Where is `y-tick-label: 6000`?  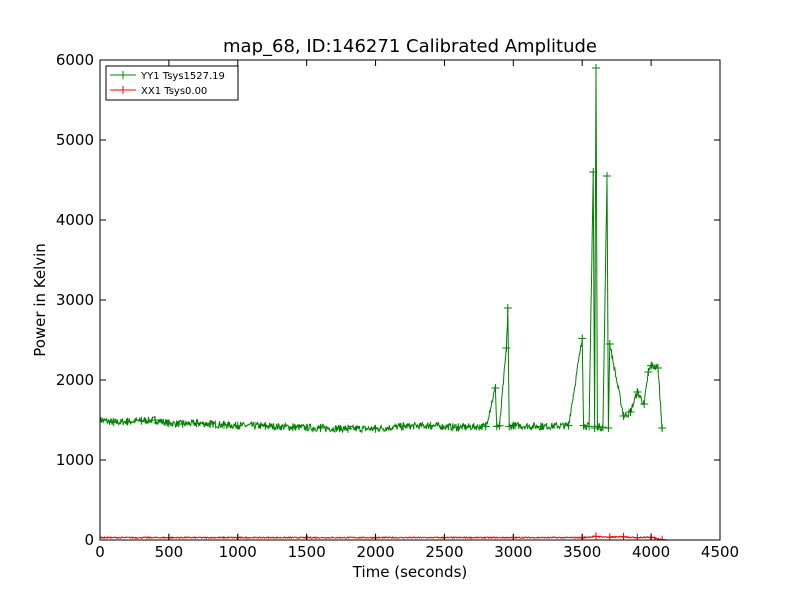
y-tick-label: 6000 is located at coordinates (75, 60).